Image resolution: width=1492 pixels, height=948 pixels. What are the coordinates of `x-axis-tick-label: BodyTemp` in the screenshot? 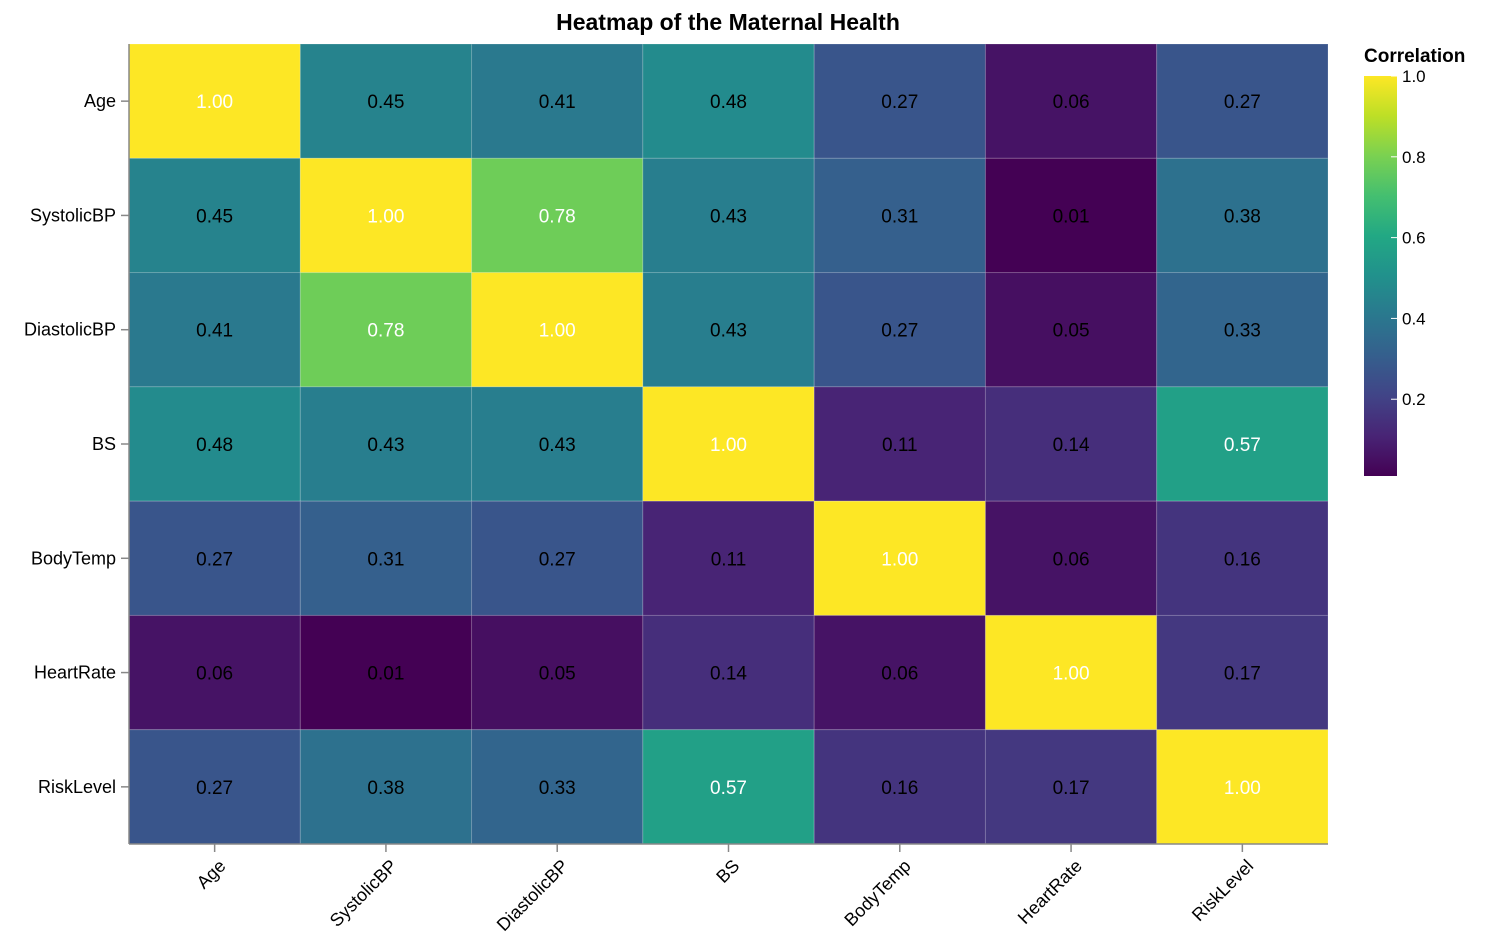 It's located at (877, 893).